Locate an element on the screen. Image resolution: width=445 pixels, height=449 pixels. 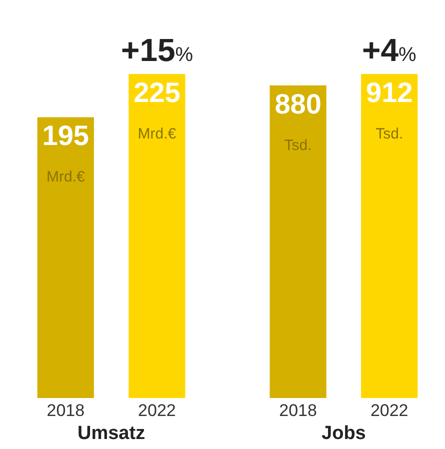
data-label: 912 Tsd. is located at coordinates (389, 109).